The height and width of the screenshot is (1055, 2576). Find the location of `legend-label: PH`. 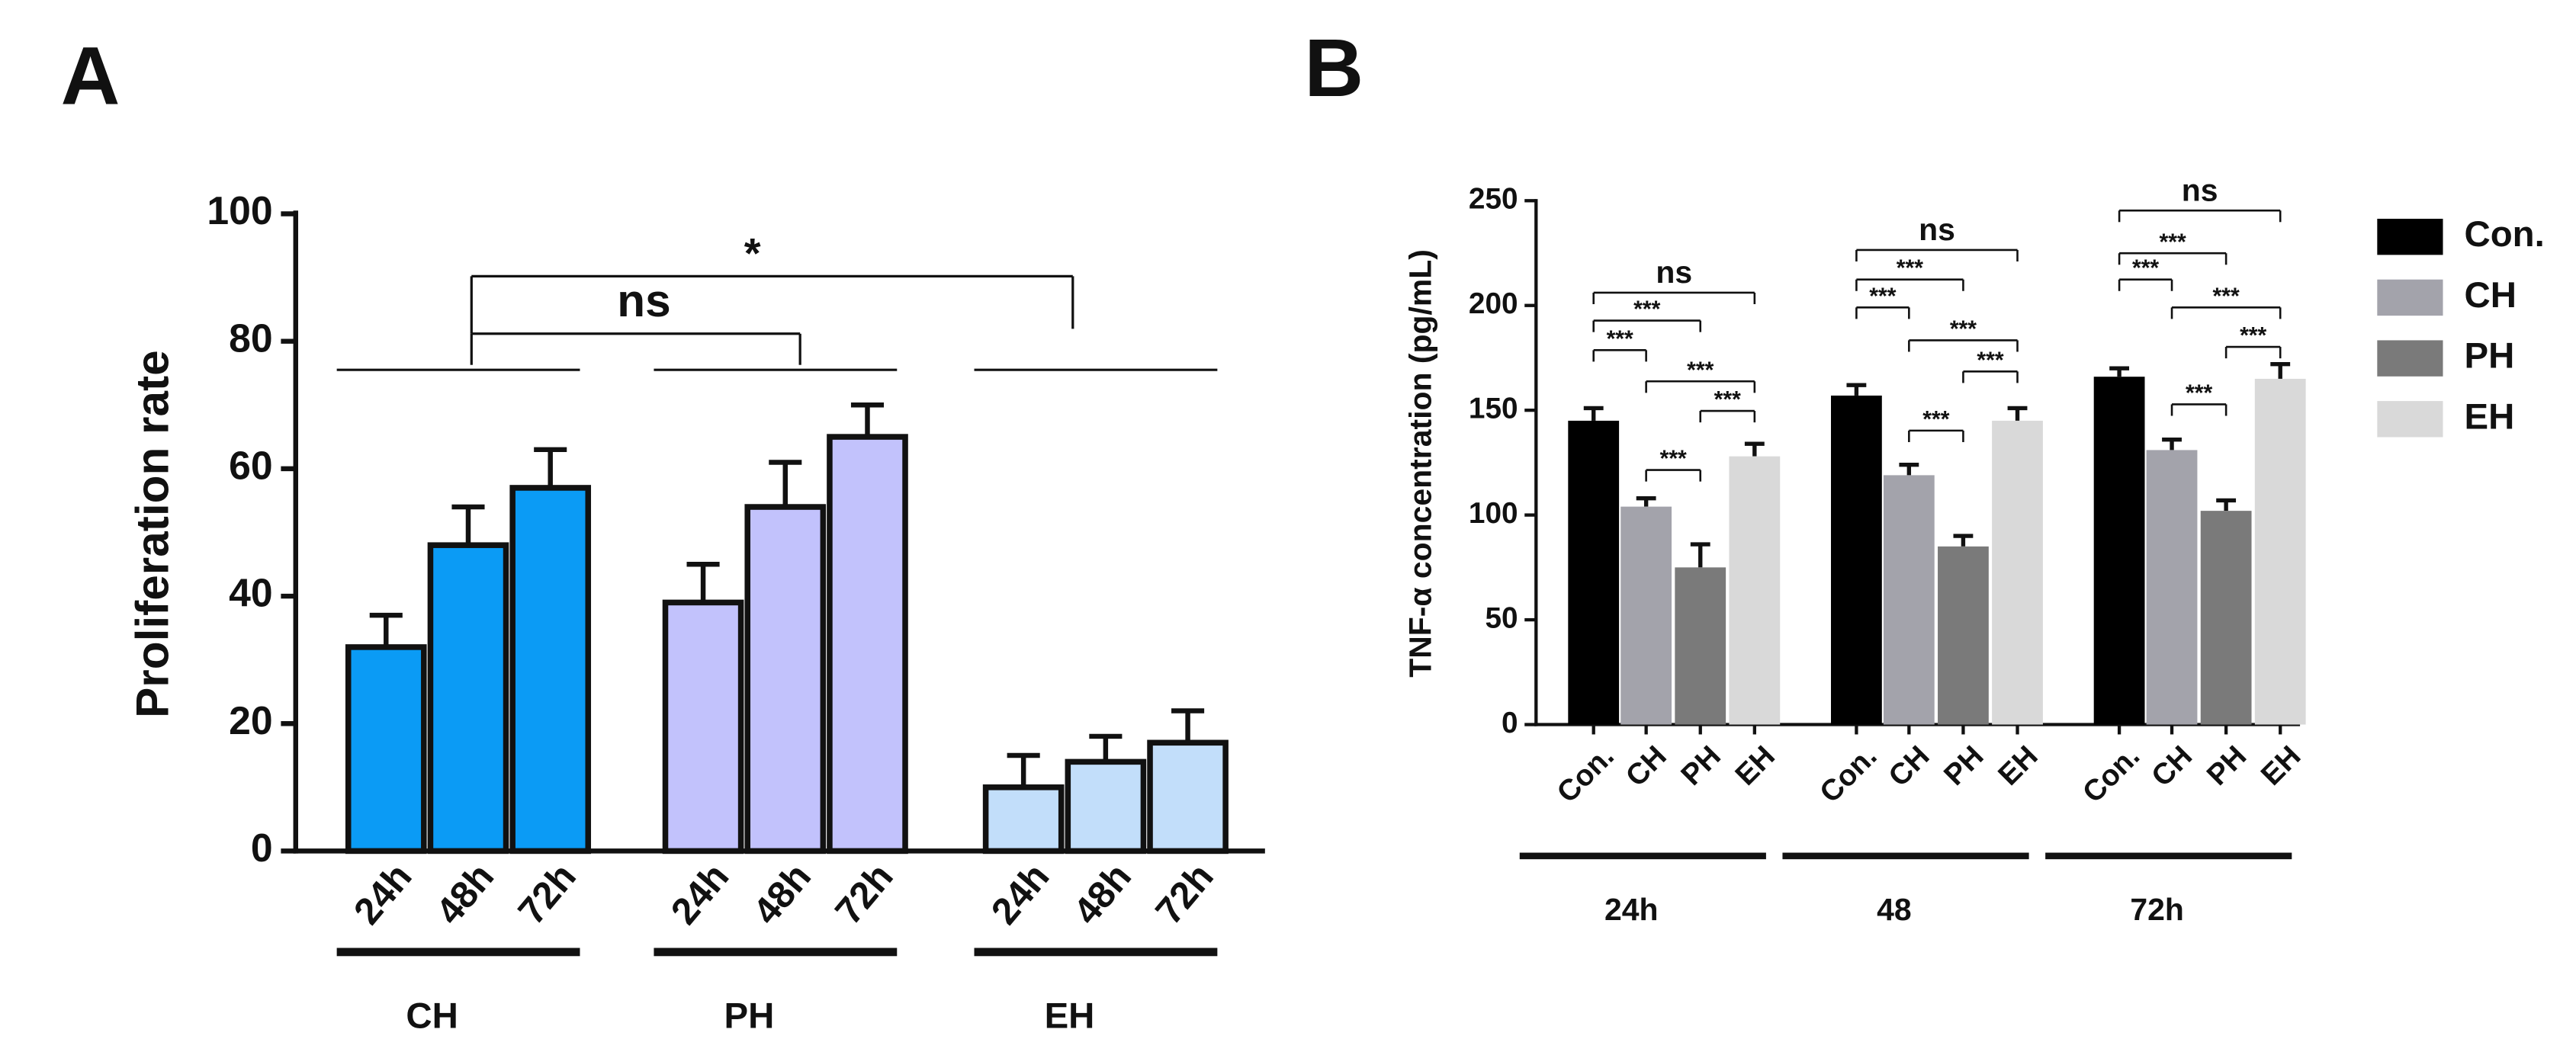

legend-label: PH is located at coordinates (2490, 356).